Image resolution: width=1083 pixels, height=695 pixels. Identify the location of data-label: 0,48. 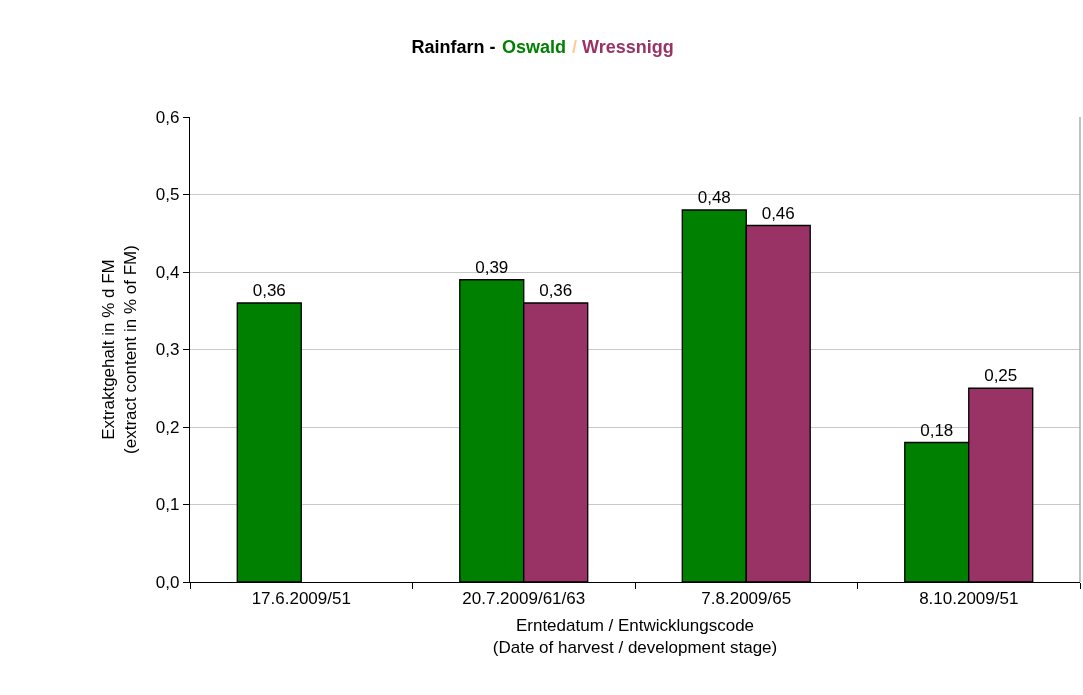
(714, 197).